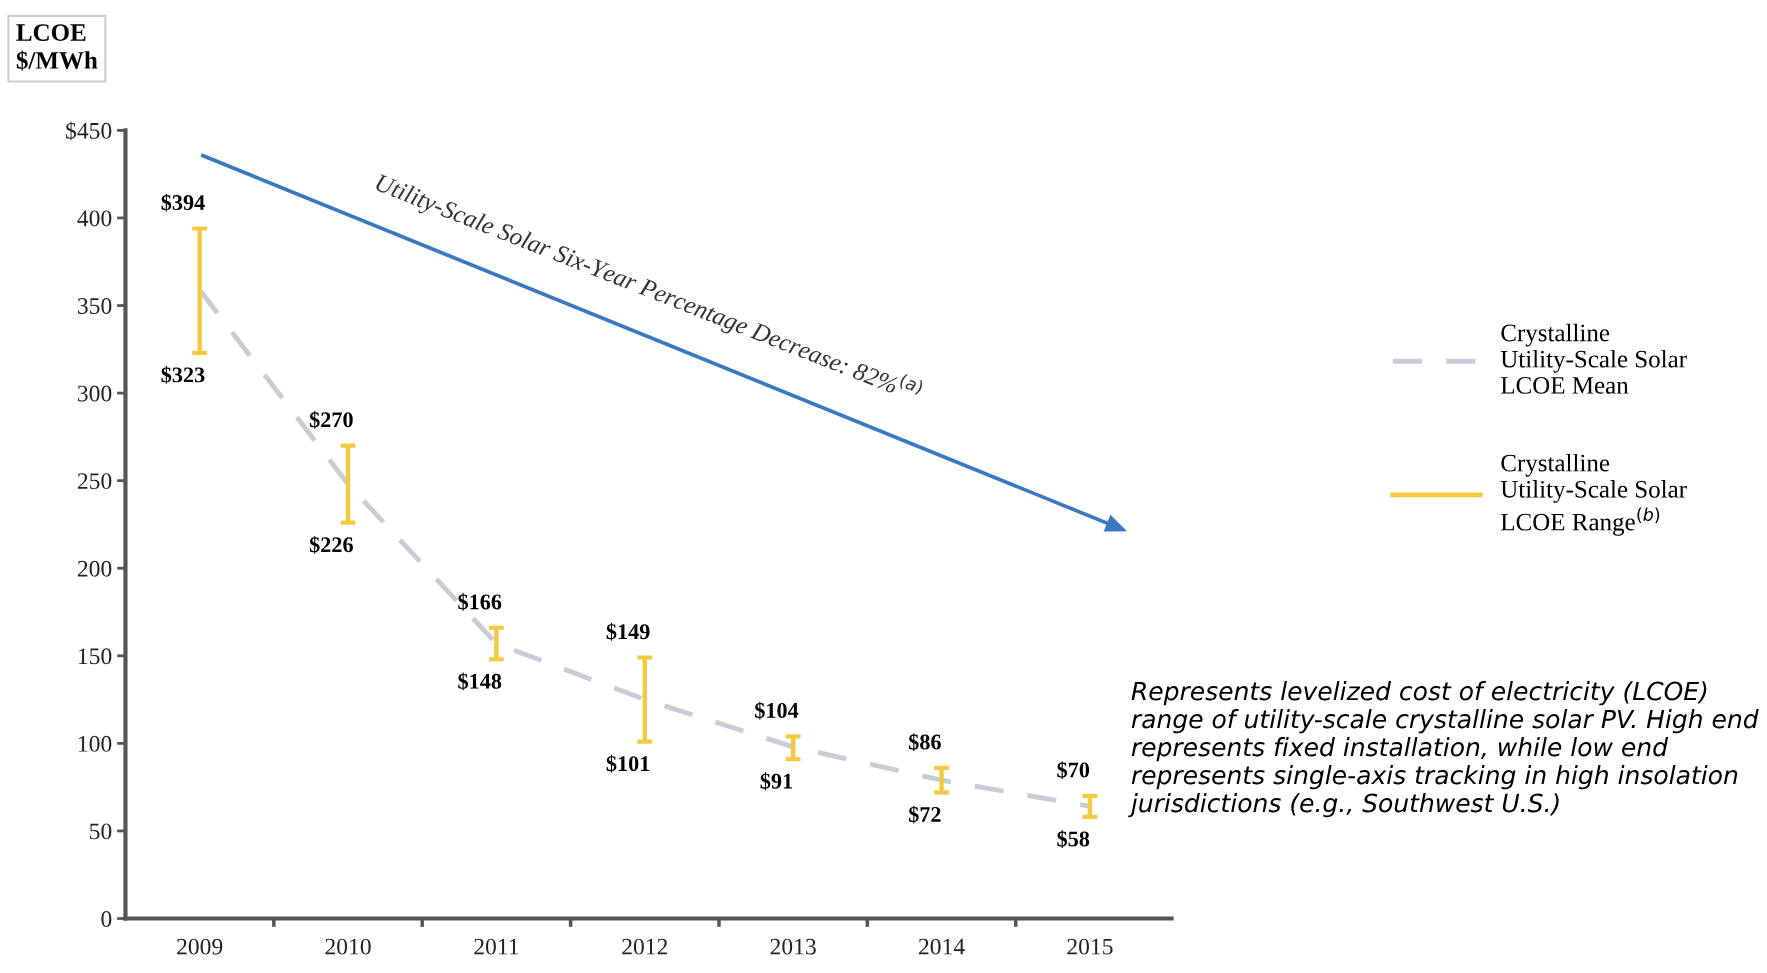 The height and width of the screenshot is (973, 1767). Describe the element at coordinates (94, 306) in the screenshot. I see `y-tick-label: 350` at that location.